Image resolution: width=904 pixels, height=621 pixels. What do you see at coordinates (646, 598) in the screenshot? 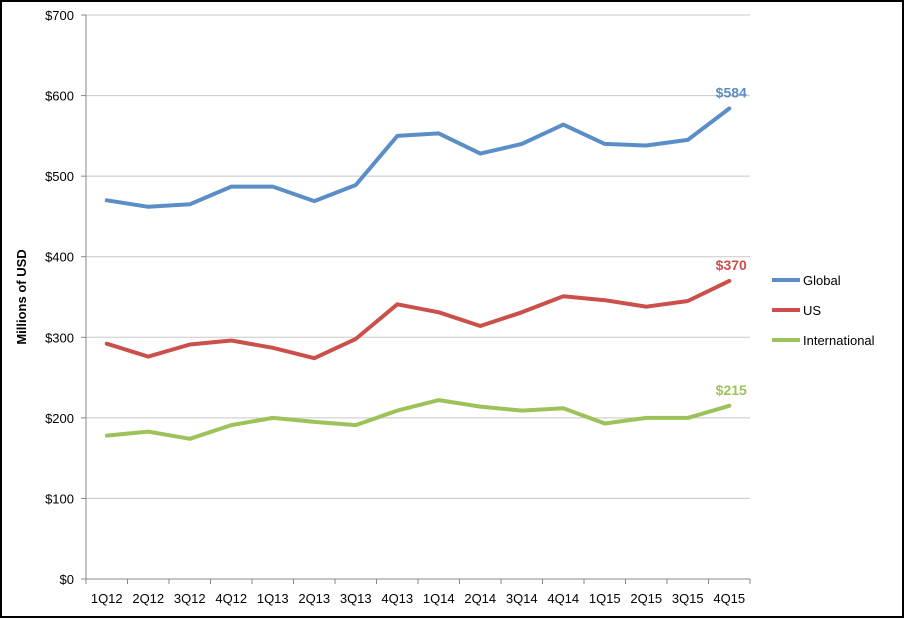
I see `x-tick-label: 2Q15` at bounding box center [646, 598].